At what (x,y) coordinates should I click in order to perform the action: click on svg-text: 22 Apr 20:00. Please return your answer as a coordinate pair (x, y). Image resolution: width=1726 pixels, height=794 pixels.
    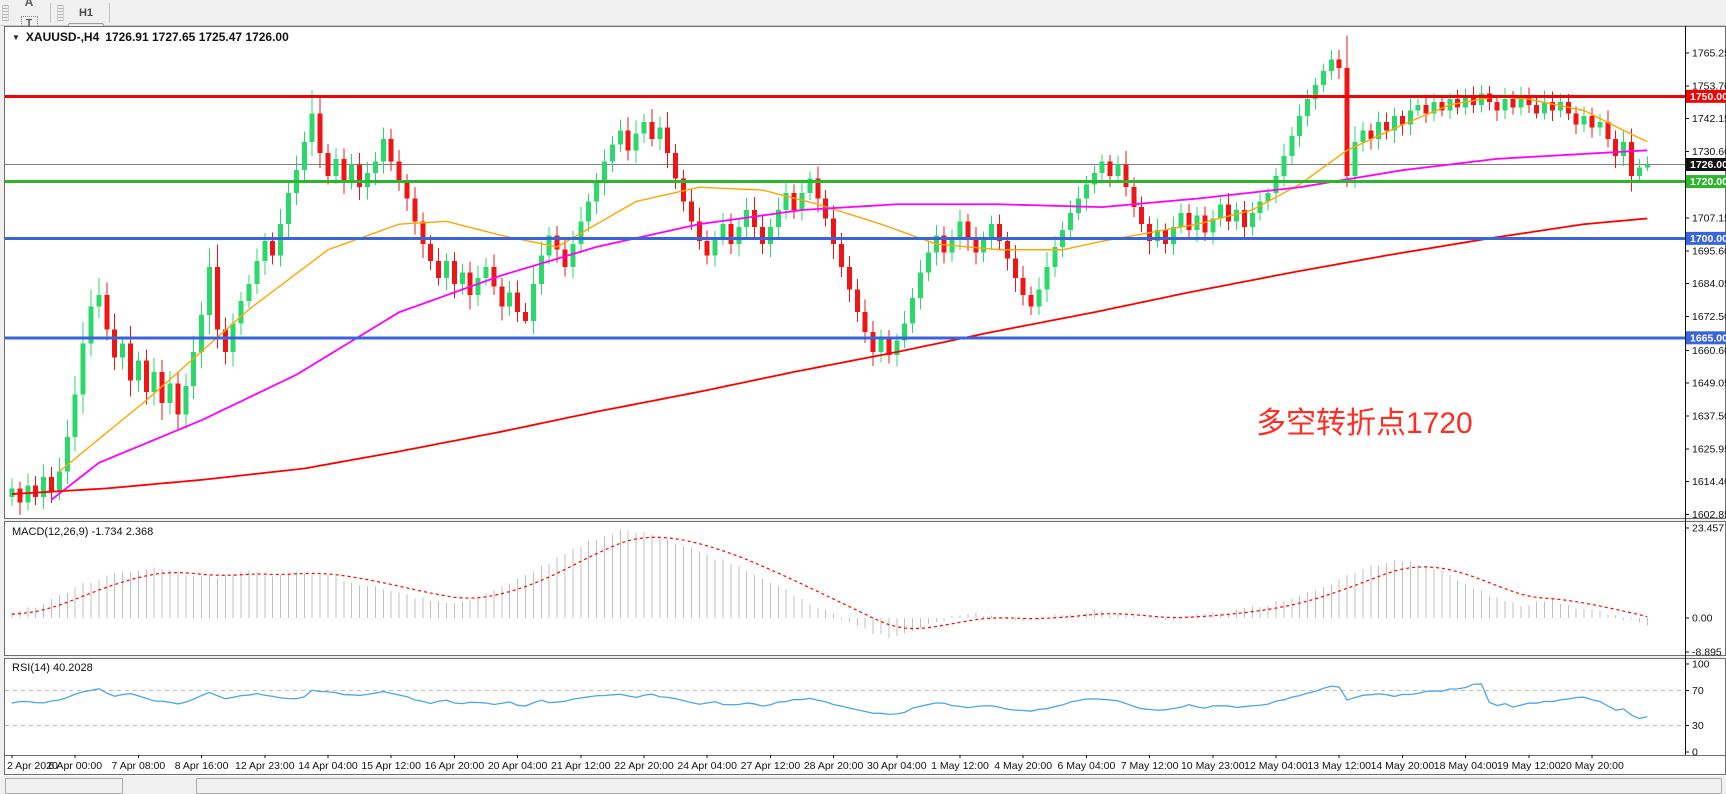
    Looking at the image, I should click on (644, 766).